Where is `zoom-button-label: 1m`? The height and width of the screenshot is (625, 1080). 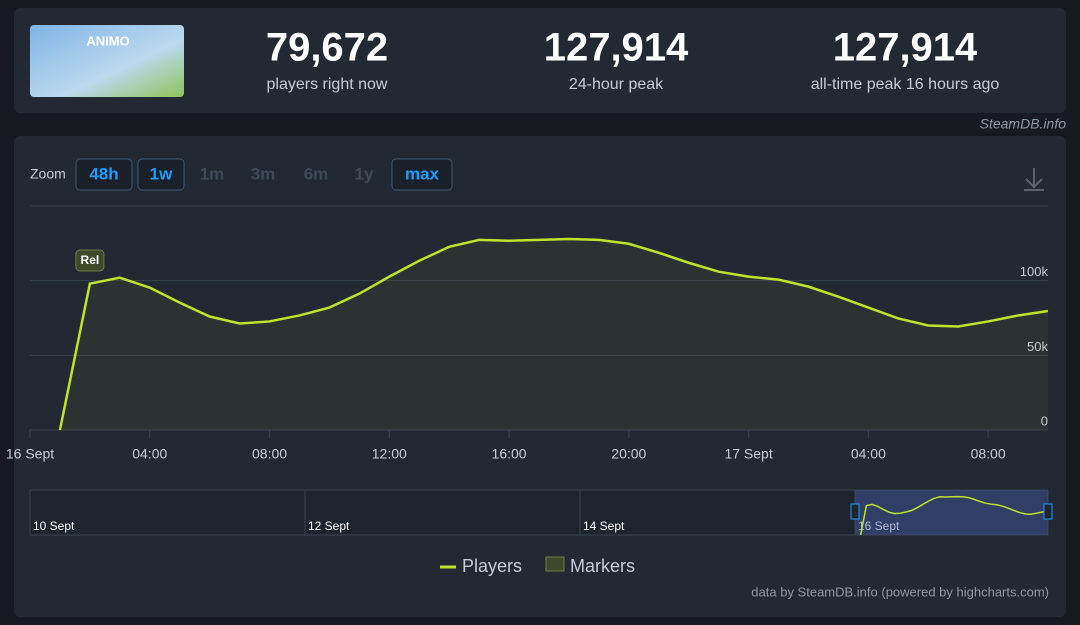 zoom-button-label: 1m is located at coordinates (212, 173).